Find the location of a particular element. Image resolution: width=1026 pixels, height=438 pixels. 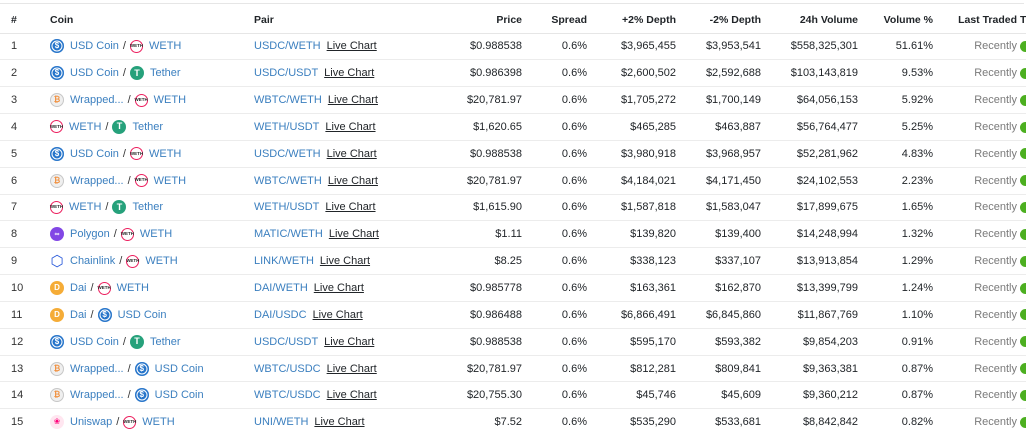

pair-link: LINK/WETH is located at coordinates (284, 261).